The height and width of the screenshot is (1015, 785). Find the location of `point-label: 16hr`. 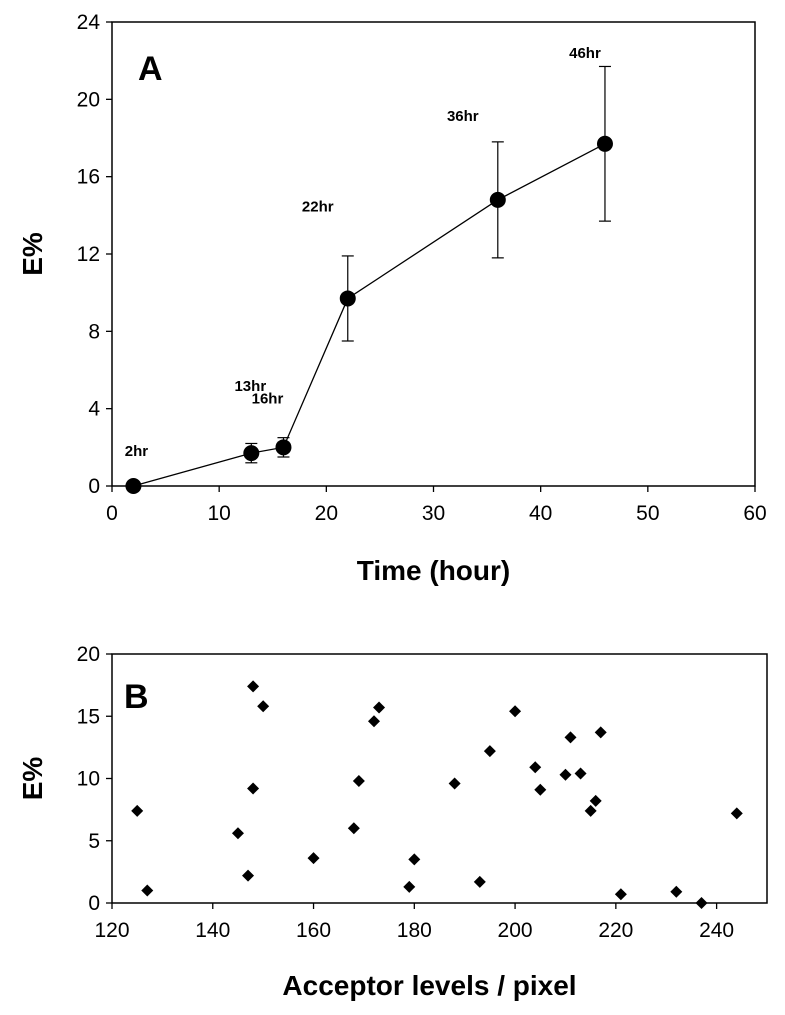

point-label: 16hr is located at coordinates (268, 398).